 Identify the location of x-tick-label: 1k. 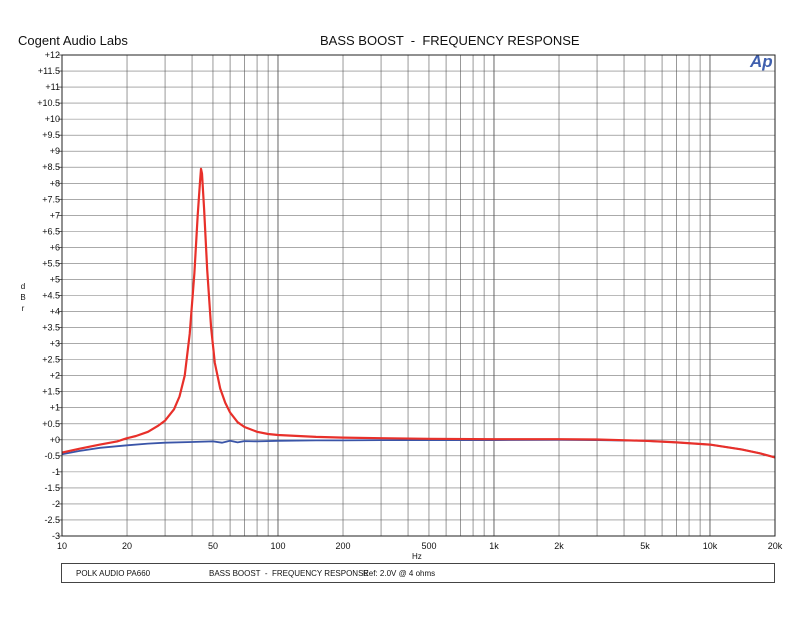
(494, 546).